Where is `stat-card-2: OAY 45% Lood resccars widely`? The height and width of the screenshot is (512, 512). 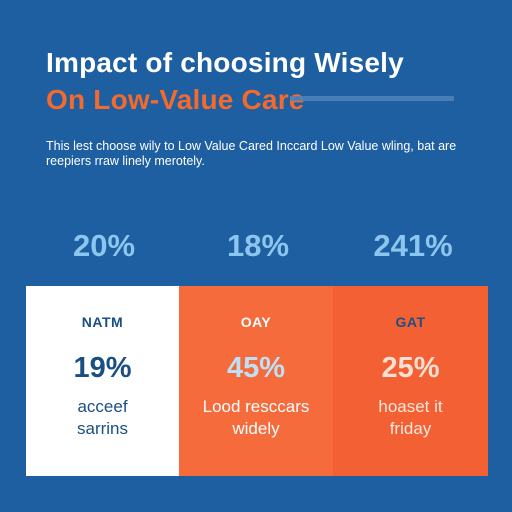
stat-card-2: OAY 45% Lood resccars widely is located at coordinates (256, 381).